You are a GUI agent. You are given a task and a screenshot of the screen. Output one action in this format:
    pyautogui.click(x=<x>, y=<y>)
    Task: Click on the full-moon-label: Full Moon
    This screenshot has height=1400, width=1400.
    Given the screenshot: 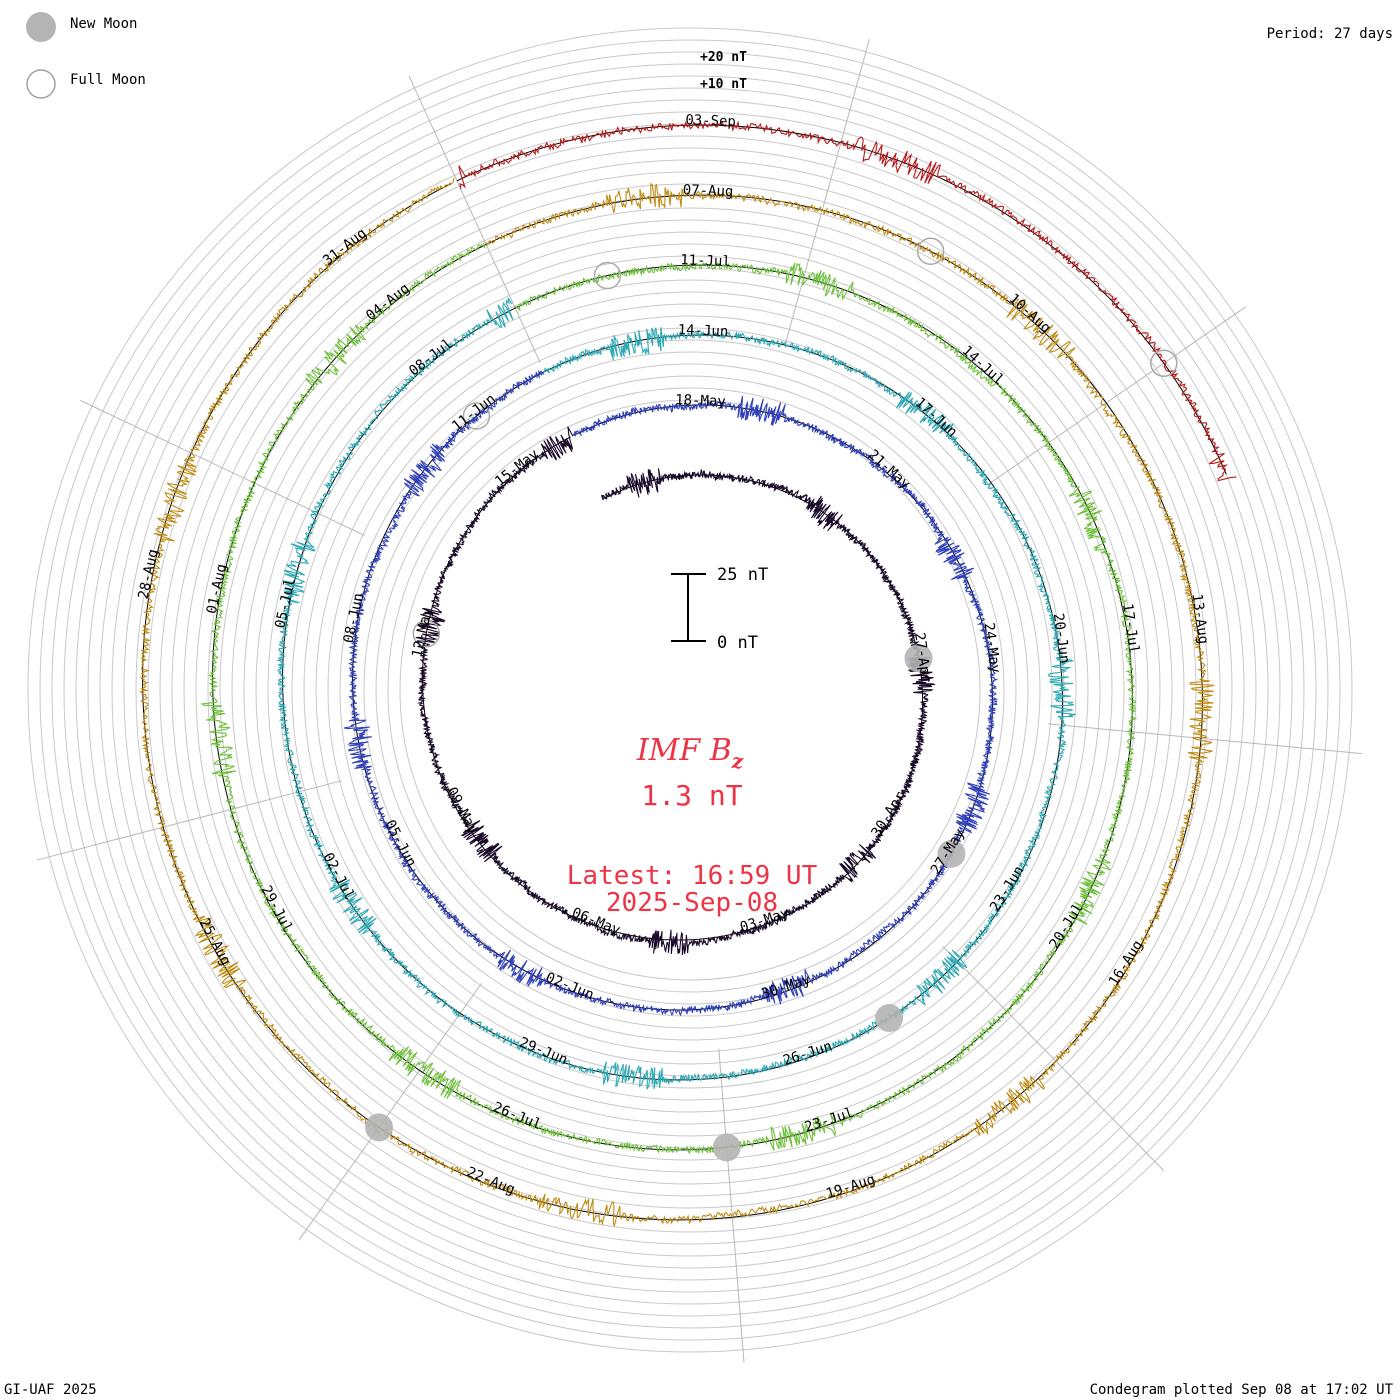 What is the action you would take?
    pyautogui.click(x=108, y=80)
    